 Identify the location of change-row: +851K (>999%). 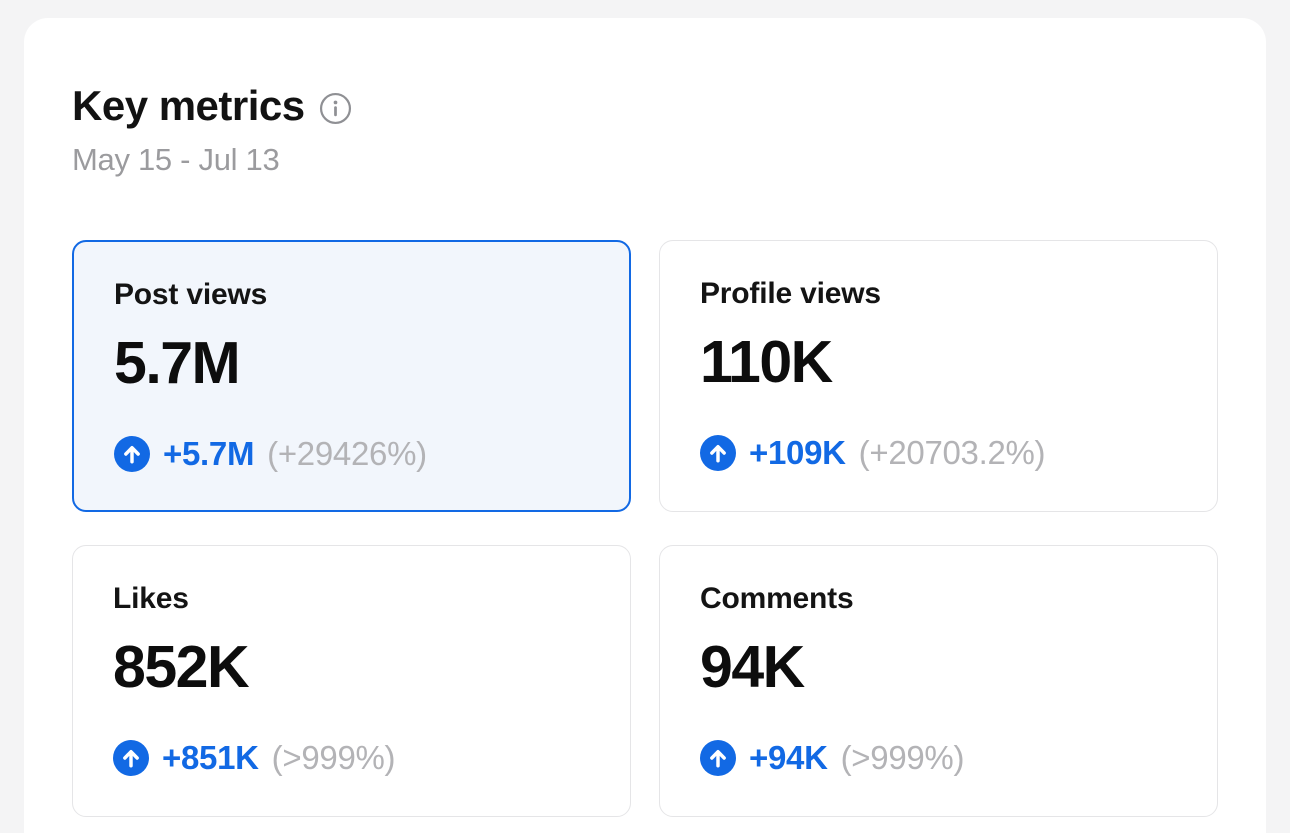
(351, 758).